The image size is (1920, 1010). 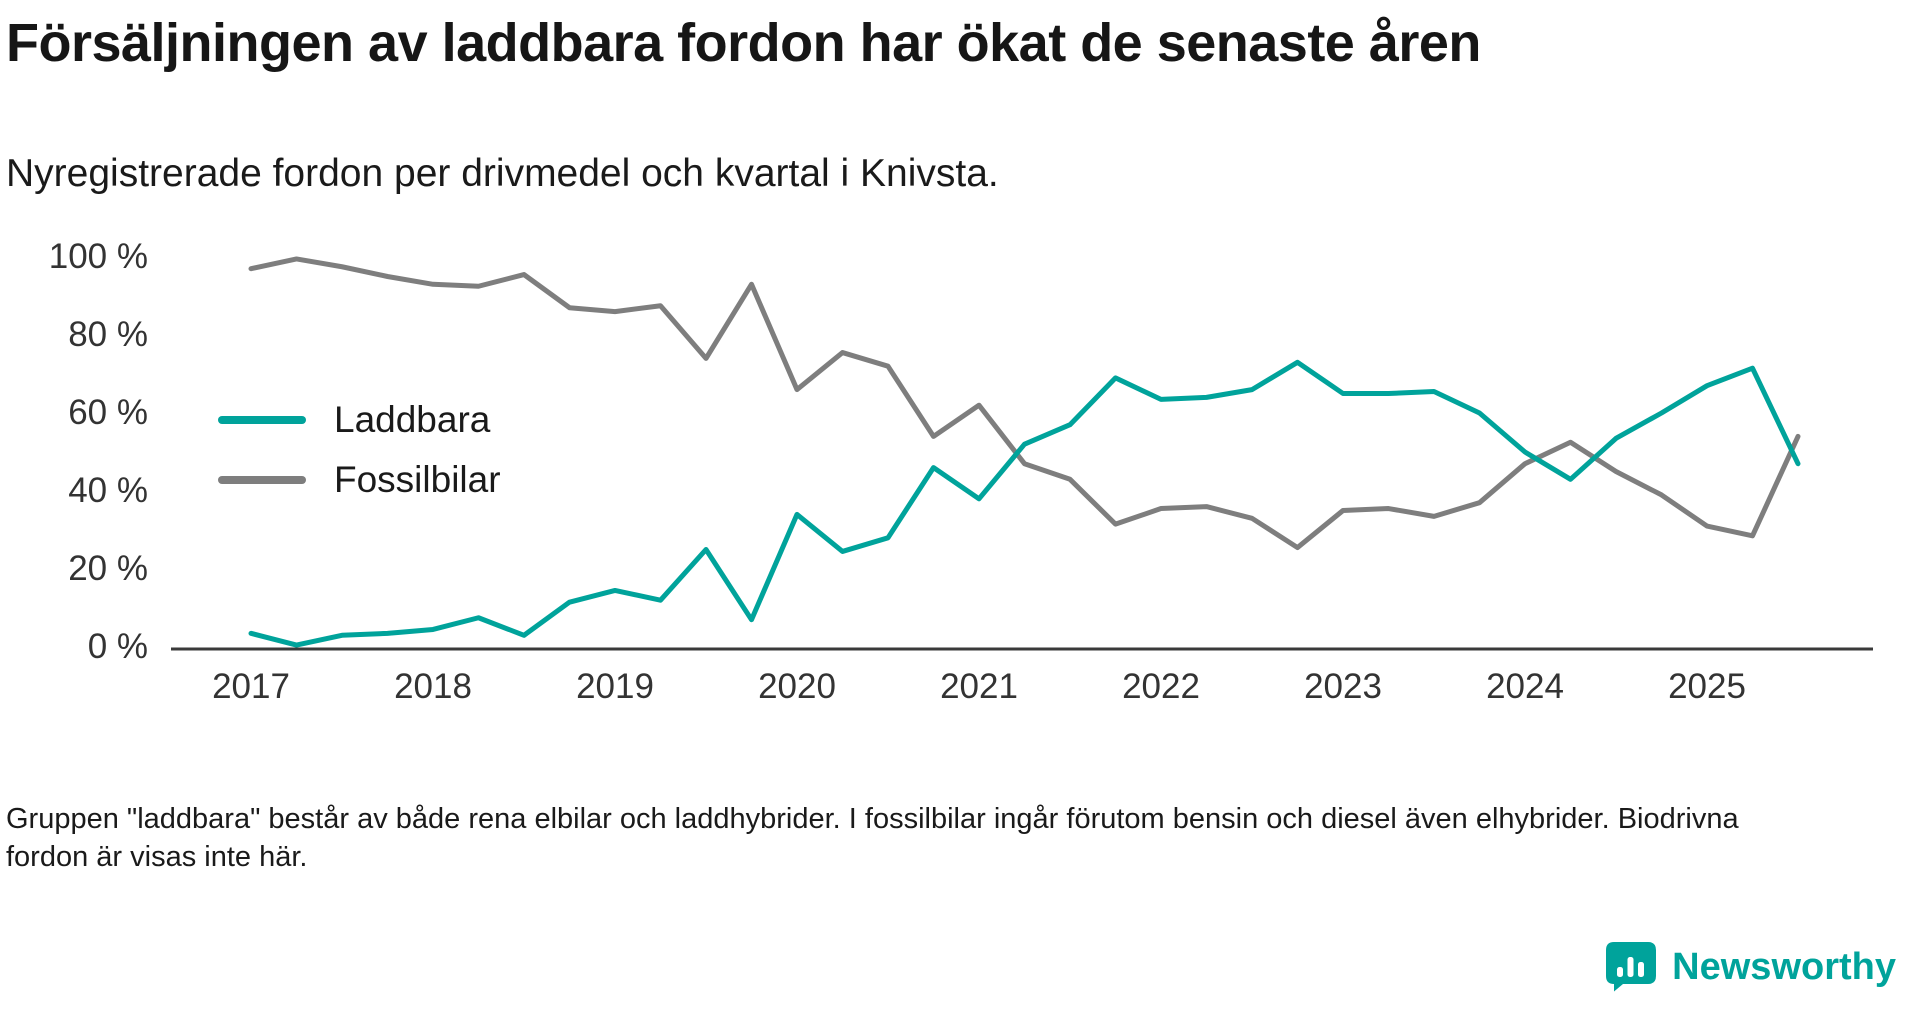 I want to click on y-axis-tick-label: 80 %, so click(x=108, y=334).